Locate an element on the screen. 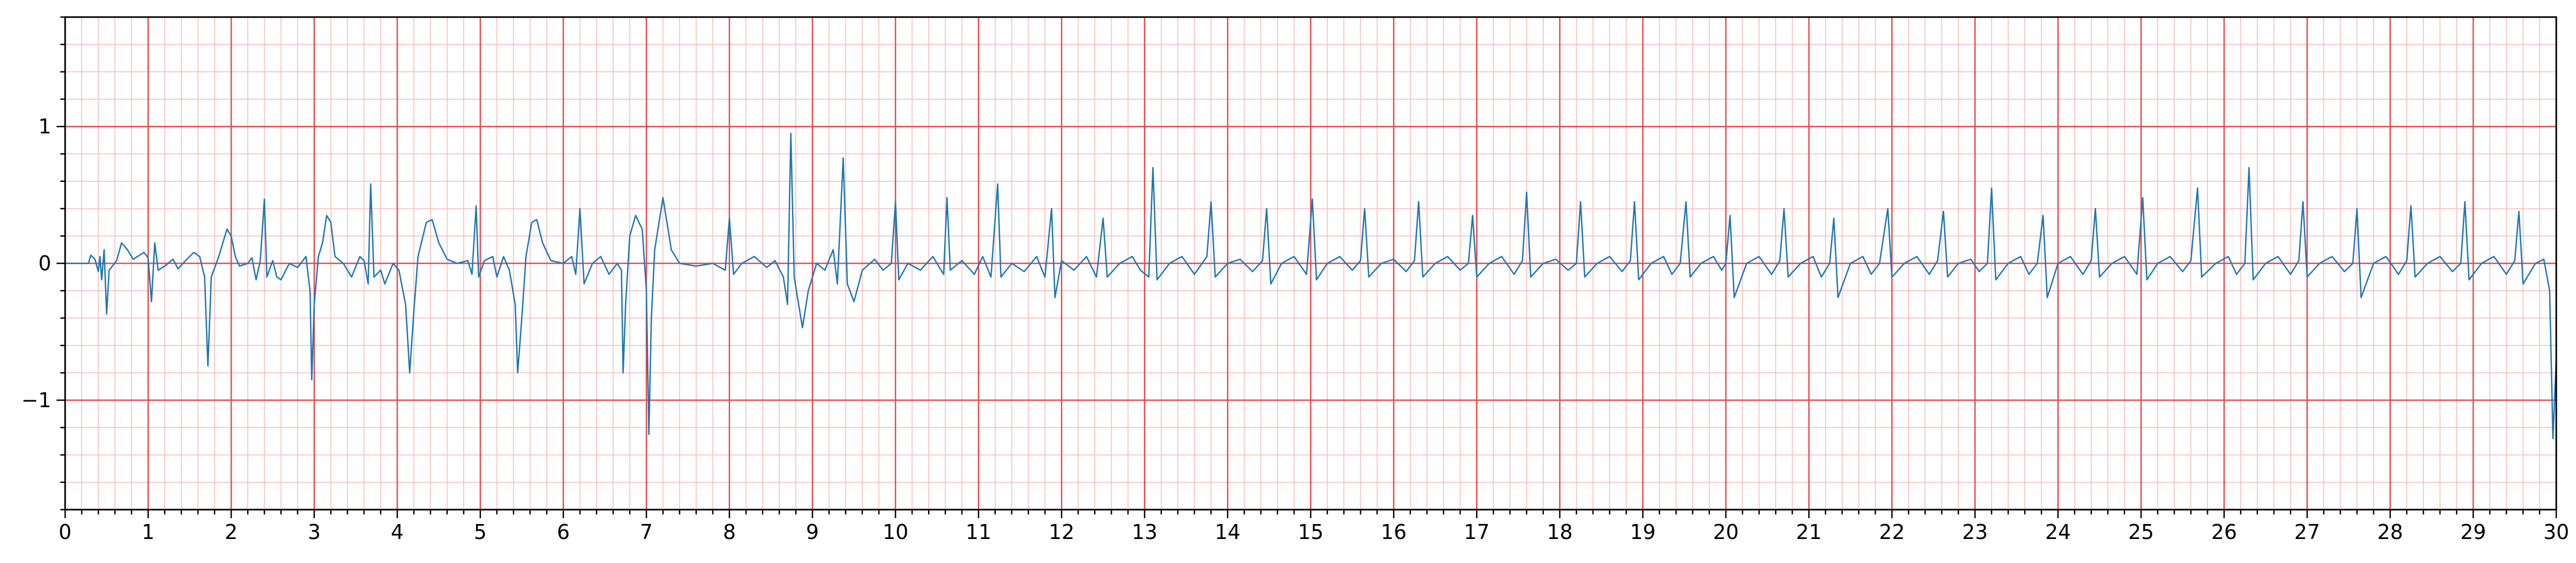 Image resolution: width=2576 pixels, height=563 pixels. y-tick-label: 0 is located at coordinates (44, 263).